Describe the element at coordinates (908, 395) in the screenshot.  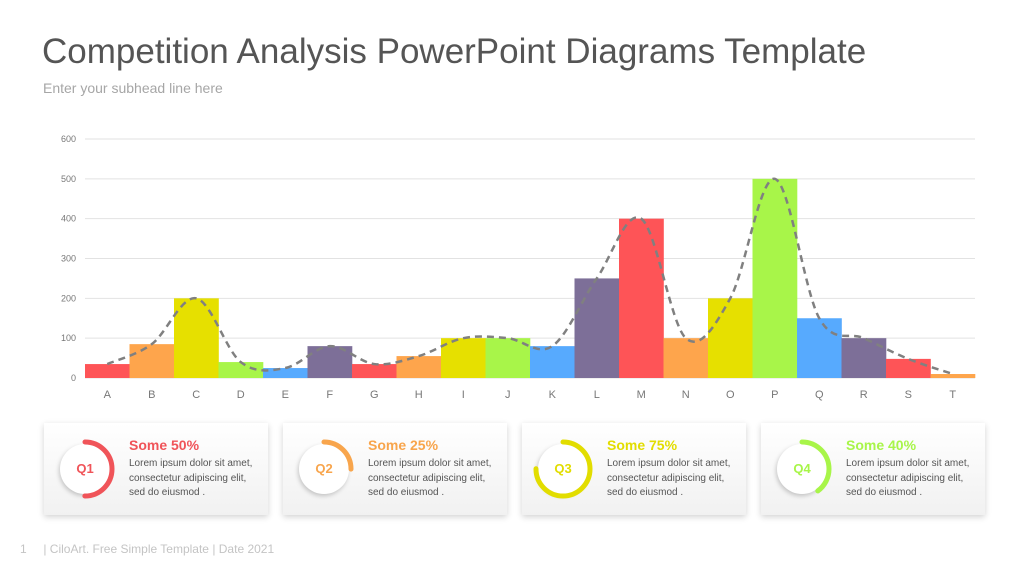
I see `x-tick-label: S` at that location.